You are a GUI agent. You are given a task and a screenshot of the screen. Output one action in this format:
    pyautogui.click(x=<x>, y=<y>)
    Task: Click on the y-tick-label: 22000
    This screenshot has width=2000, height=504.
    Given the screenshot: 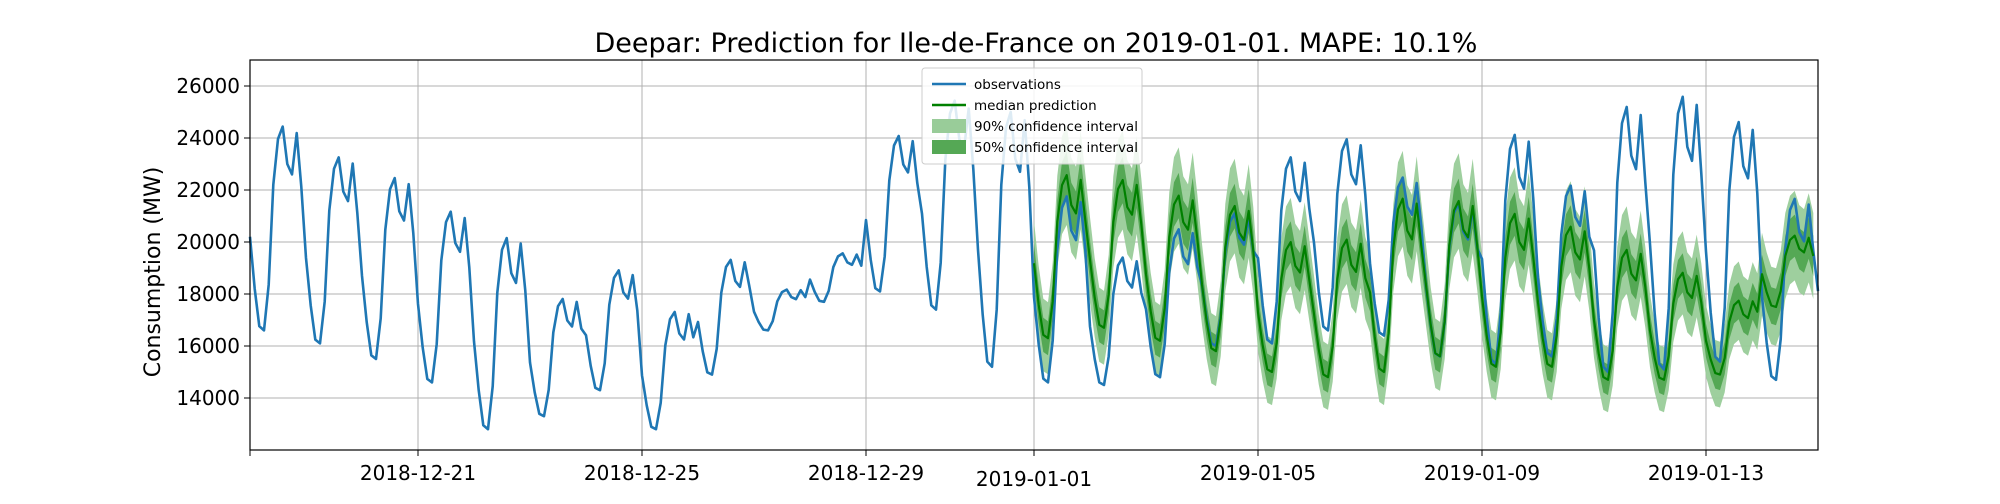 What is the action you would take?
    pyautogui.click(x=208, y=190)
    